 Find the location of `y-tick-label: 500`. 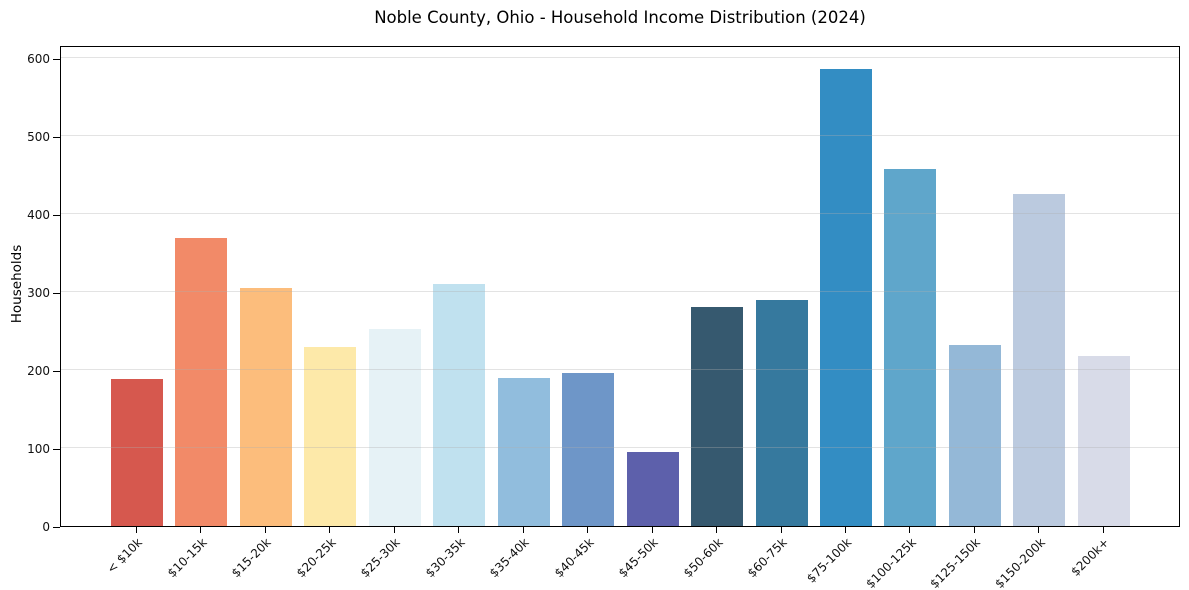

y-tick-label: 500 is located at coordinates (38, 137).